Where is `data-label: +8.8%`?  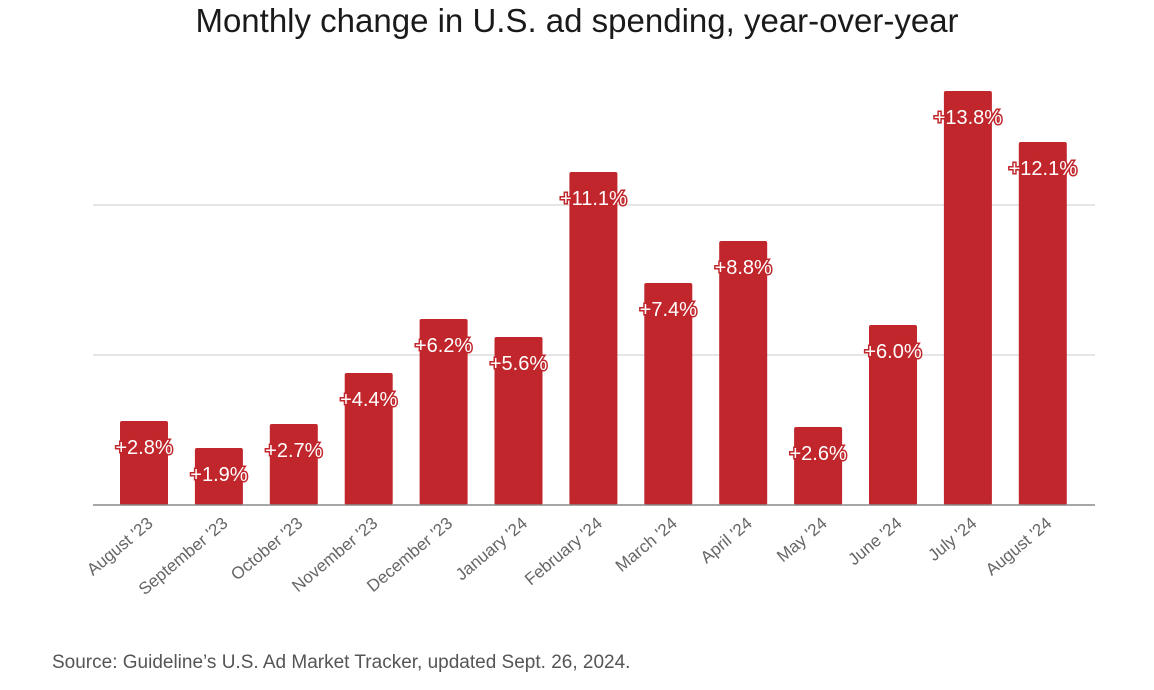
data-label: +8.8% is located at coordinates (743, 268).